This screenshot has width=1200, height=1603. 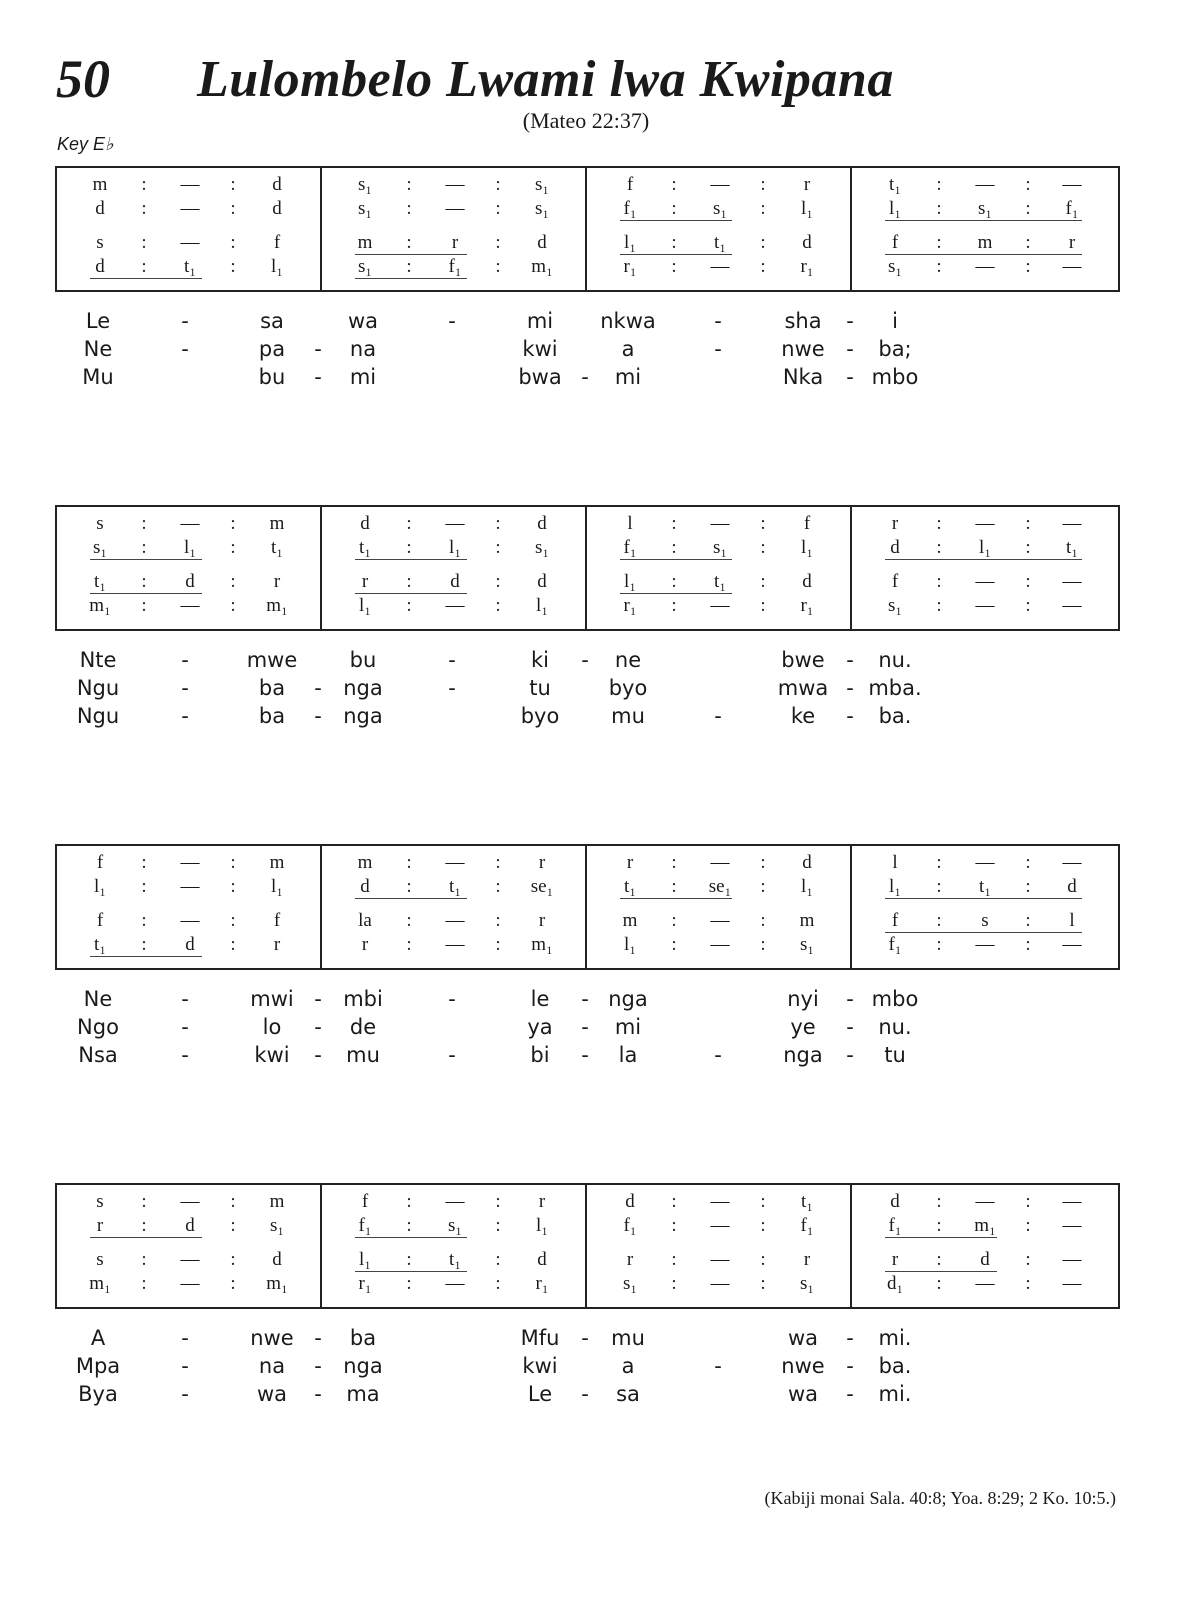 What do you see at coordinates (189, 243) in the screenshot?
I see `voice-row: s — f::` at bounding box center [189, 243].